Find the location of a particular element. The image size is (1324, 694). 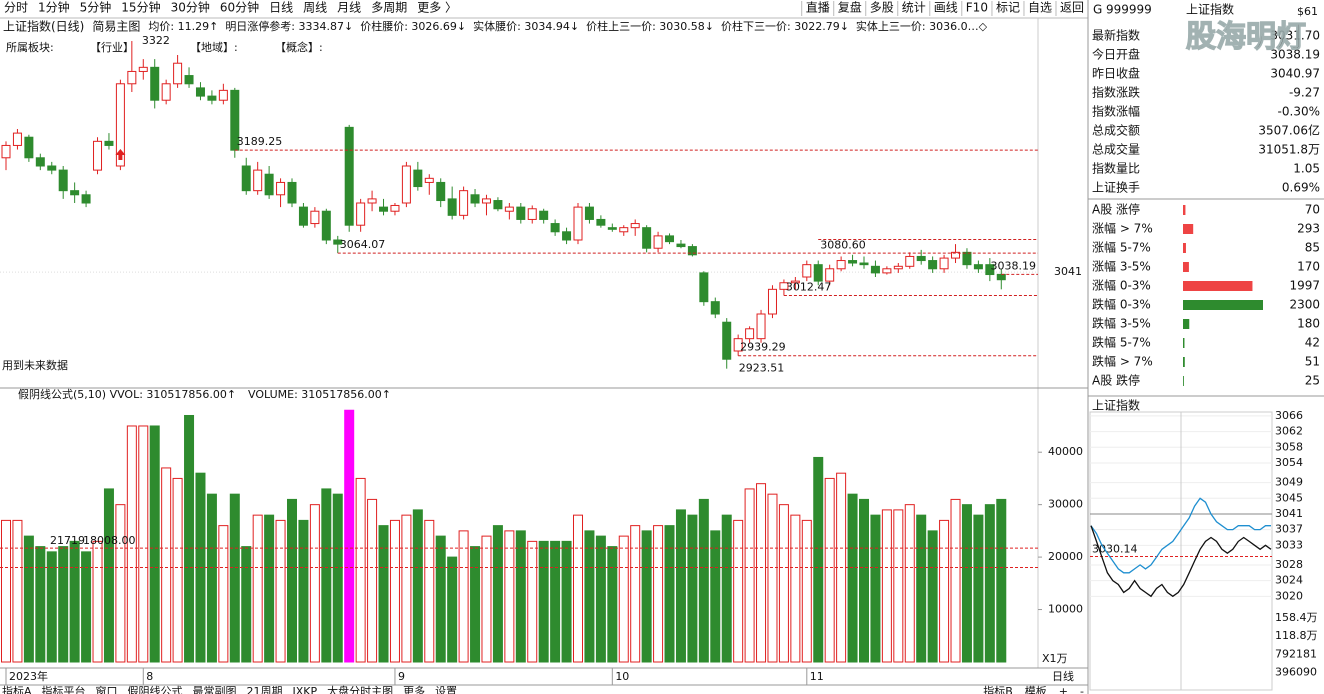

quote-label: 上证换手 is located at coordinates (1116, 188).